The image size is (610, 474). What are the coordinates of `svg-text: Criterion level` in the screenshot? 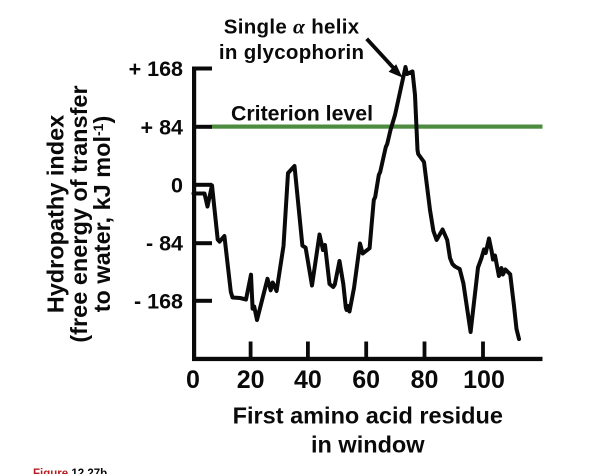 It's located at (302, 113).